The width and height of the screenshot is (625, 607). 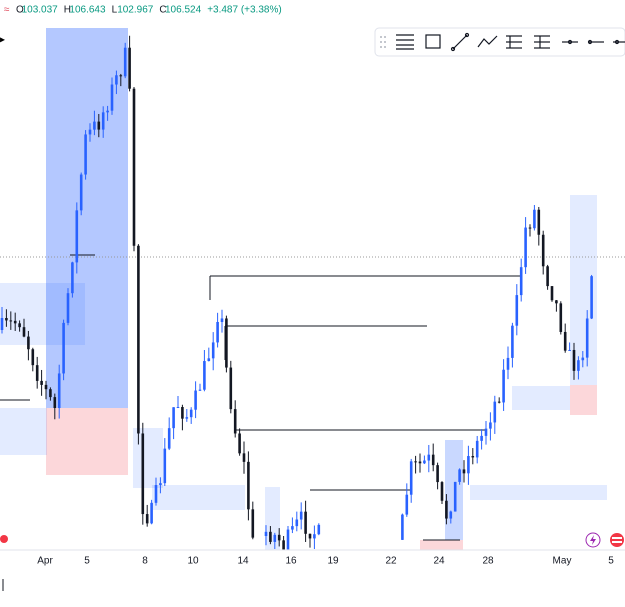 What do you see at coordinates (487, 41) in the screenshot?
I see `tool-path` at bounding box center [487, 41].